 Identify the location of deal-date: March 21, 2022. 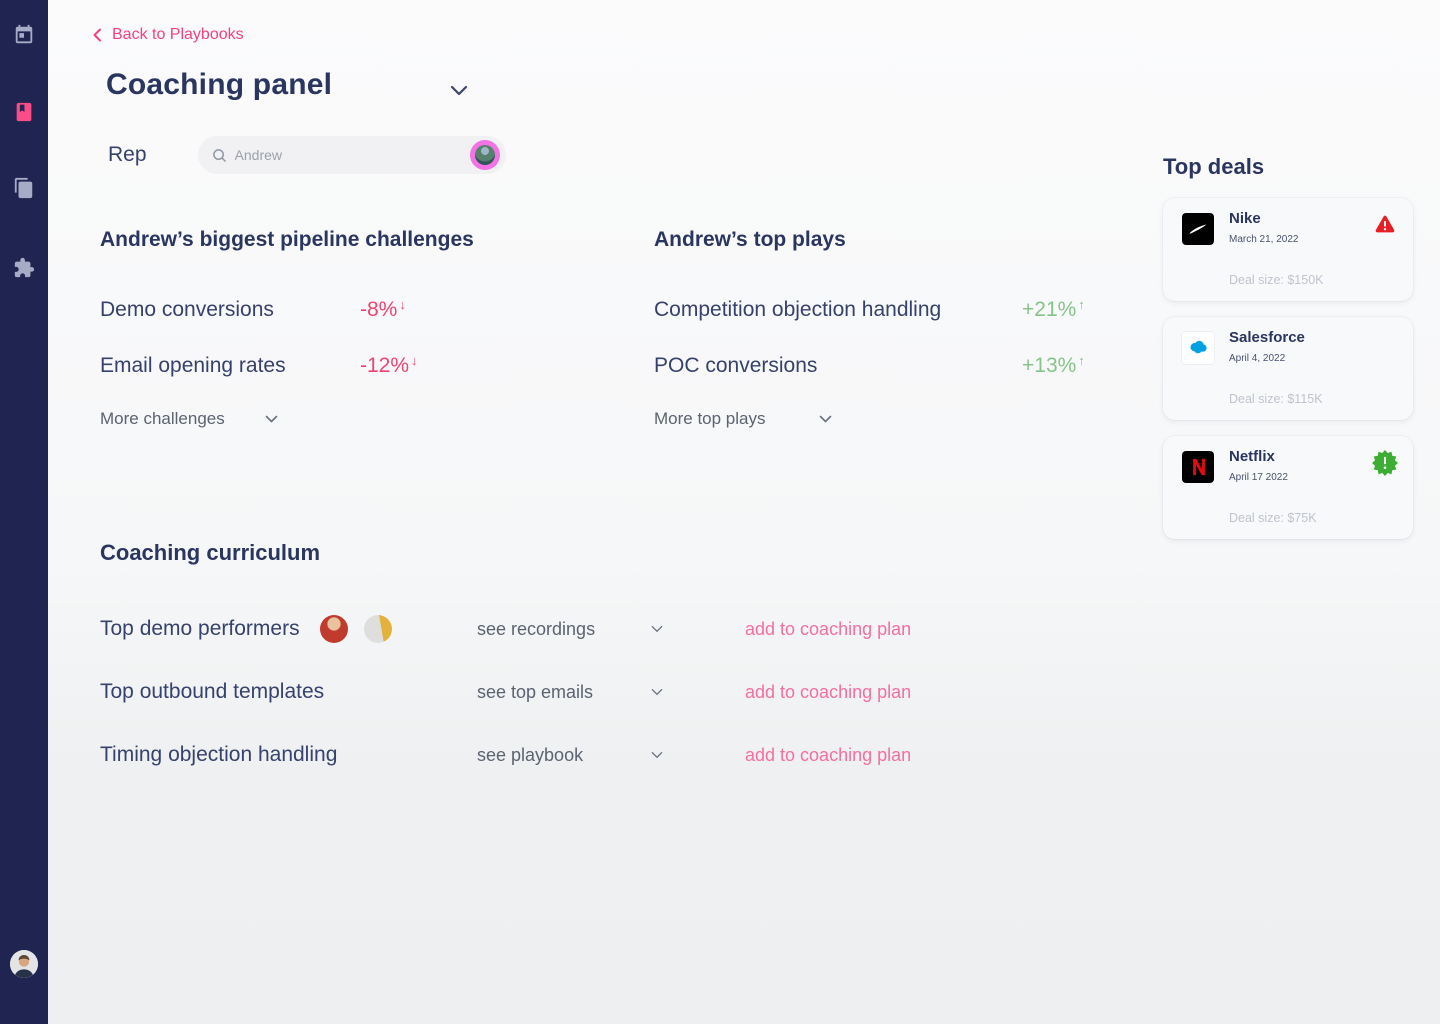
(1264, 239).